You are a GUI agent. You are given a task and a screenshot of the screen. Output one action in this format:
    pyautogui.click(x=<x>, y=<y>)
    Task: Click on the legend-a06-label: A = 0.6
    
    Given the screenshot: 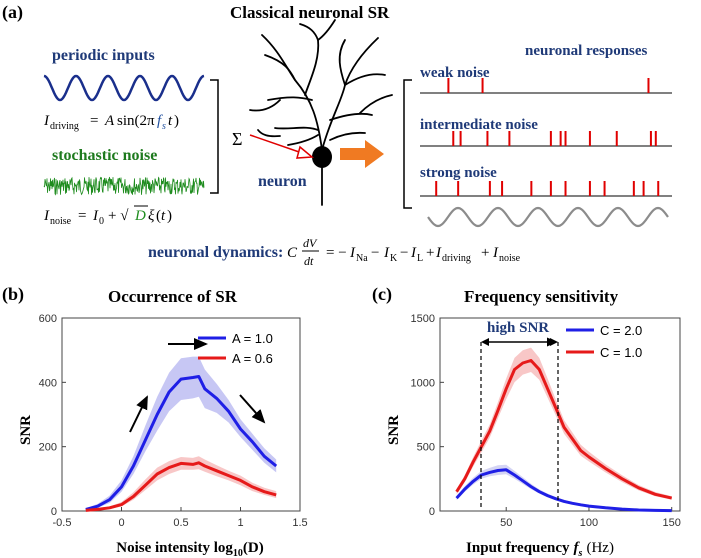 What is the action you would take?
    pyautogui.click(x=252, y=358)
    